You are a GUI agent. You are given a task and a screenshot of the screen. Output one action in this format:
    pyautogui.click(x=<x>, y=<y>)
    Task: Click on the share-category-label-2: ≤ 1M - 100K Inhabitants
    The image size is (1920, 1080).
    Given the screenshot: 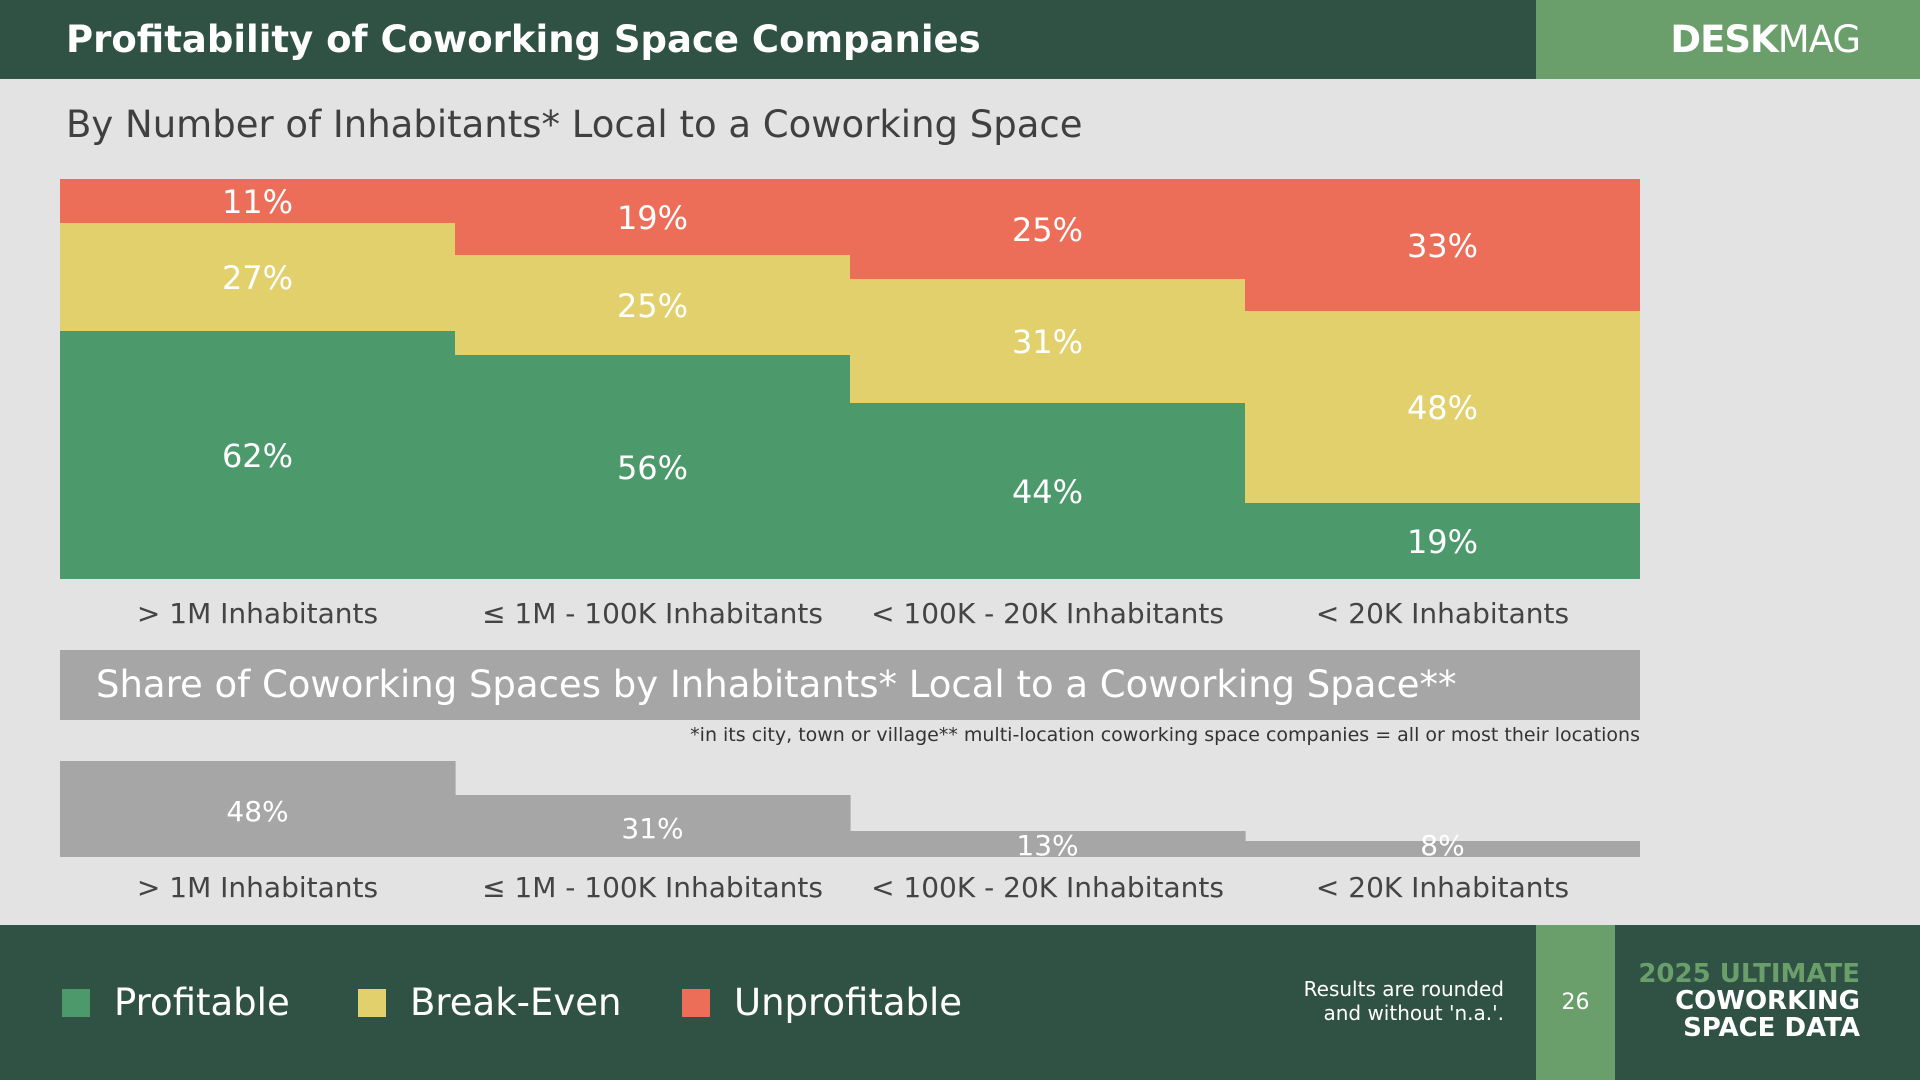 What is the action you would take?
    pyautogui.click(x=652, y=887)
    